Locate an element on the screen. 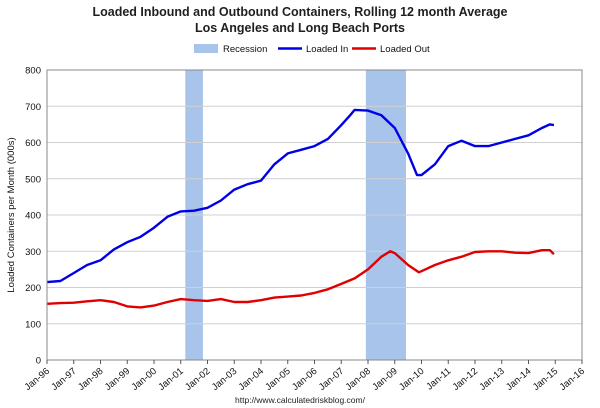 The height and width of the screenshot is (408, 600). x-tick-label: Jan-08 is located at coordinates (358, 379).